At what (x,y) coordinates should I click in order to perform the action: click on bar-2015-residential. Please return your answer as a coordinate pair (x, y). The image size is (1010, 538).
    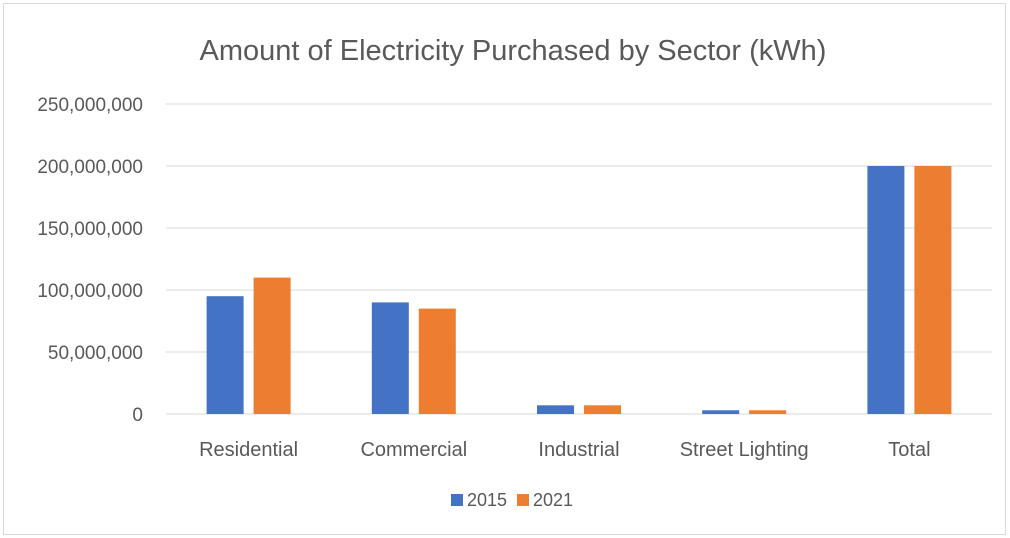
    Looking at the image, I should click on (225, 355).